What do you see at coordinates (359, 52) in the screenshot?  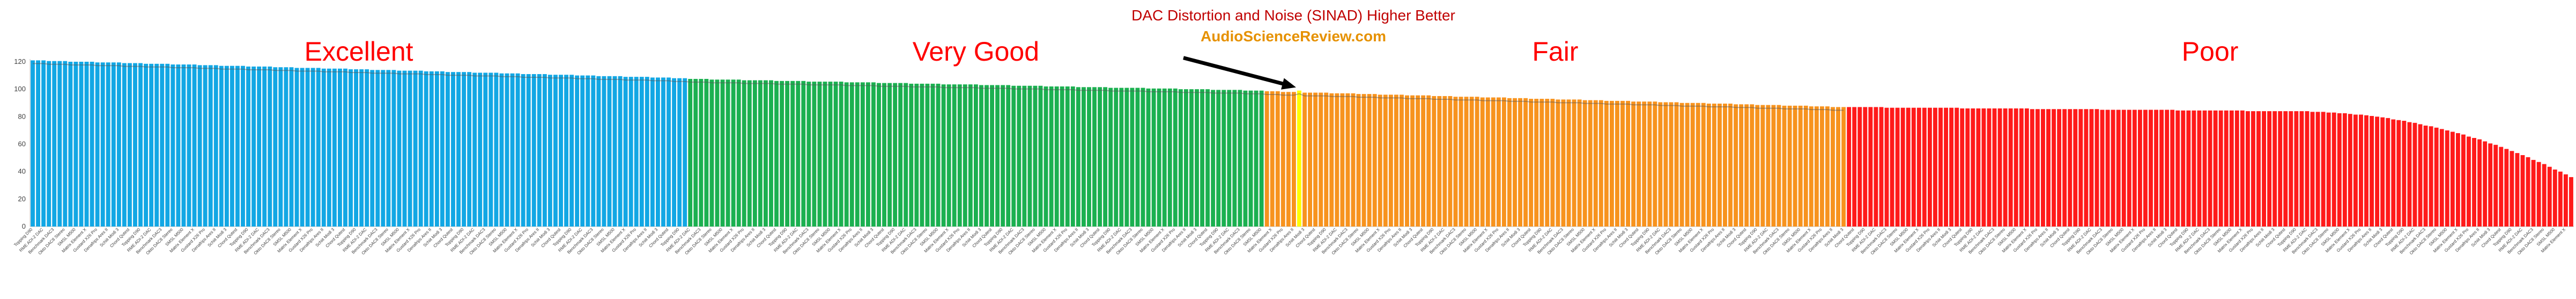 I see `tier-label-excellent: Excellent` at bounding box center [359, 52].